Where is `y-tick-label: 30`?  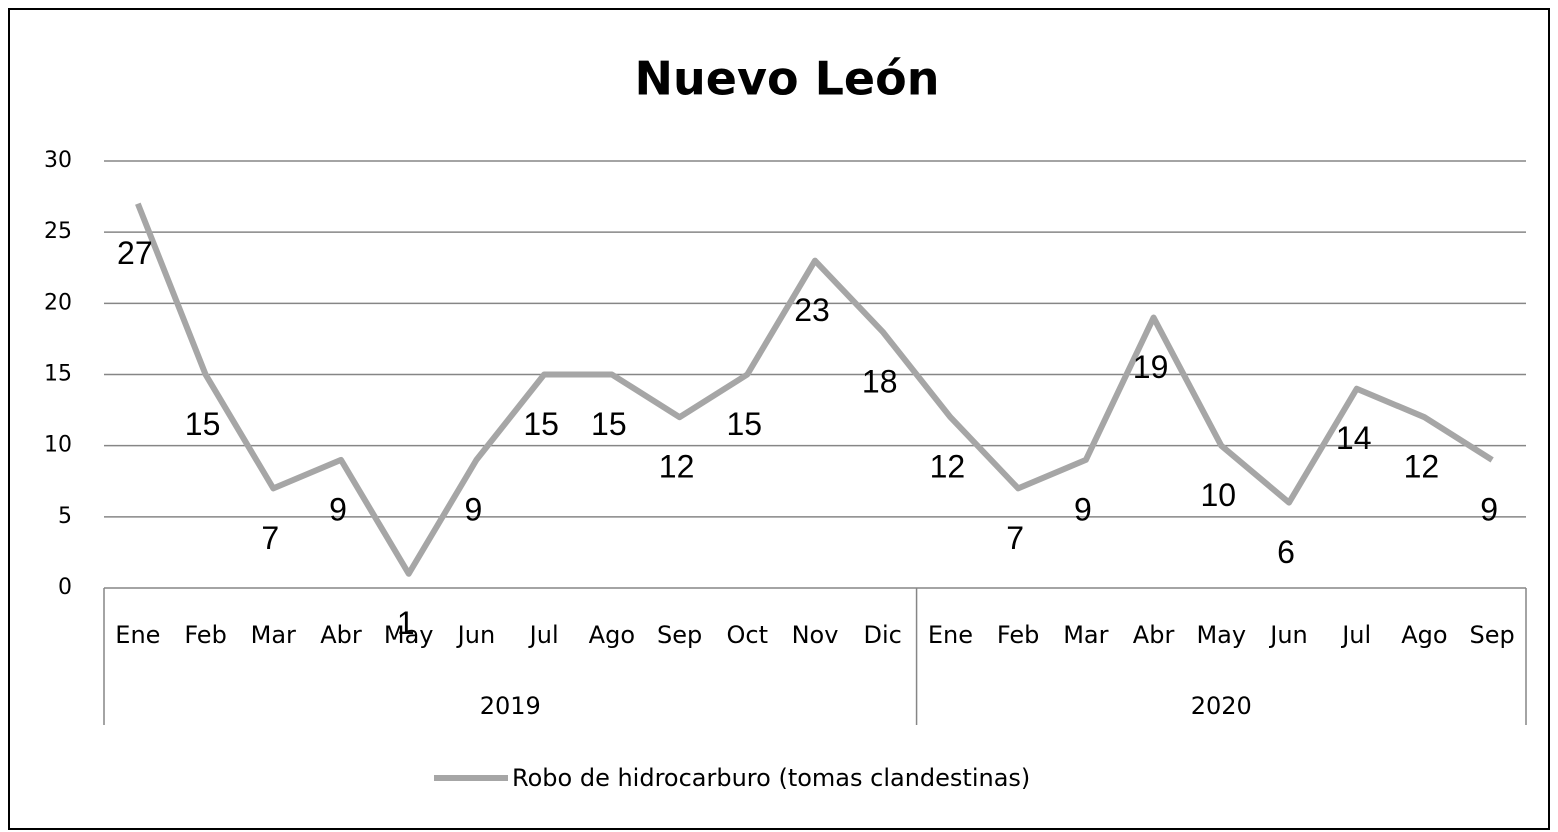 y-tick-label: 30 is located at coordinates (58, 160).